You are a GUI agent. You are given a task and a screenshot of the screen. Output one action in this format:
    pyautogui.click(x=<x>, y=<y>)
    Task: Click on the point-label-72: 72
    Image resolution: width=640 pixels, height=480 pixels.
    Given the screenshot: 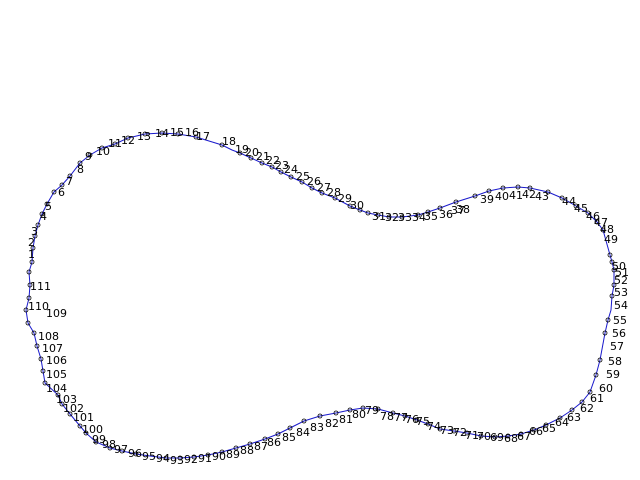 What is the action you would take?
    pyautogui.click(x=460, y=432)
    